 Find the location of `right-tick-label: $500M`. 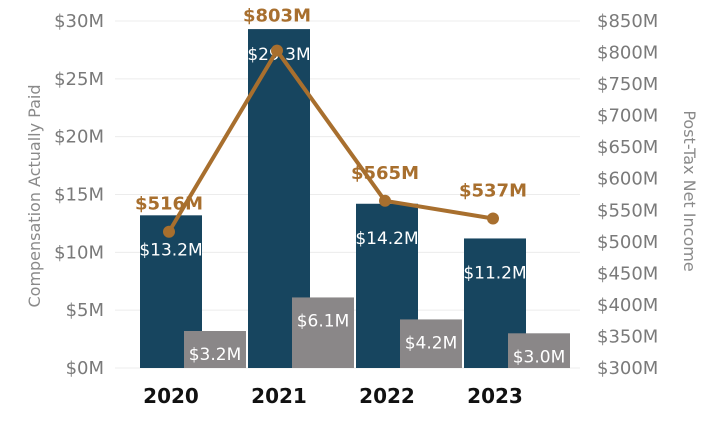

right-tick-label: $500M is located at coordinates (627, 242).